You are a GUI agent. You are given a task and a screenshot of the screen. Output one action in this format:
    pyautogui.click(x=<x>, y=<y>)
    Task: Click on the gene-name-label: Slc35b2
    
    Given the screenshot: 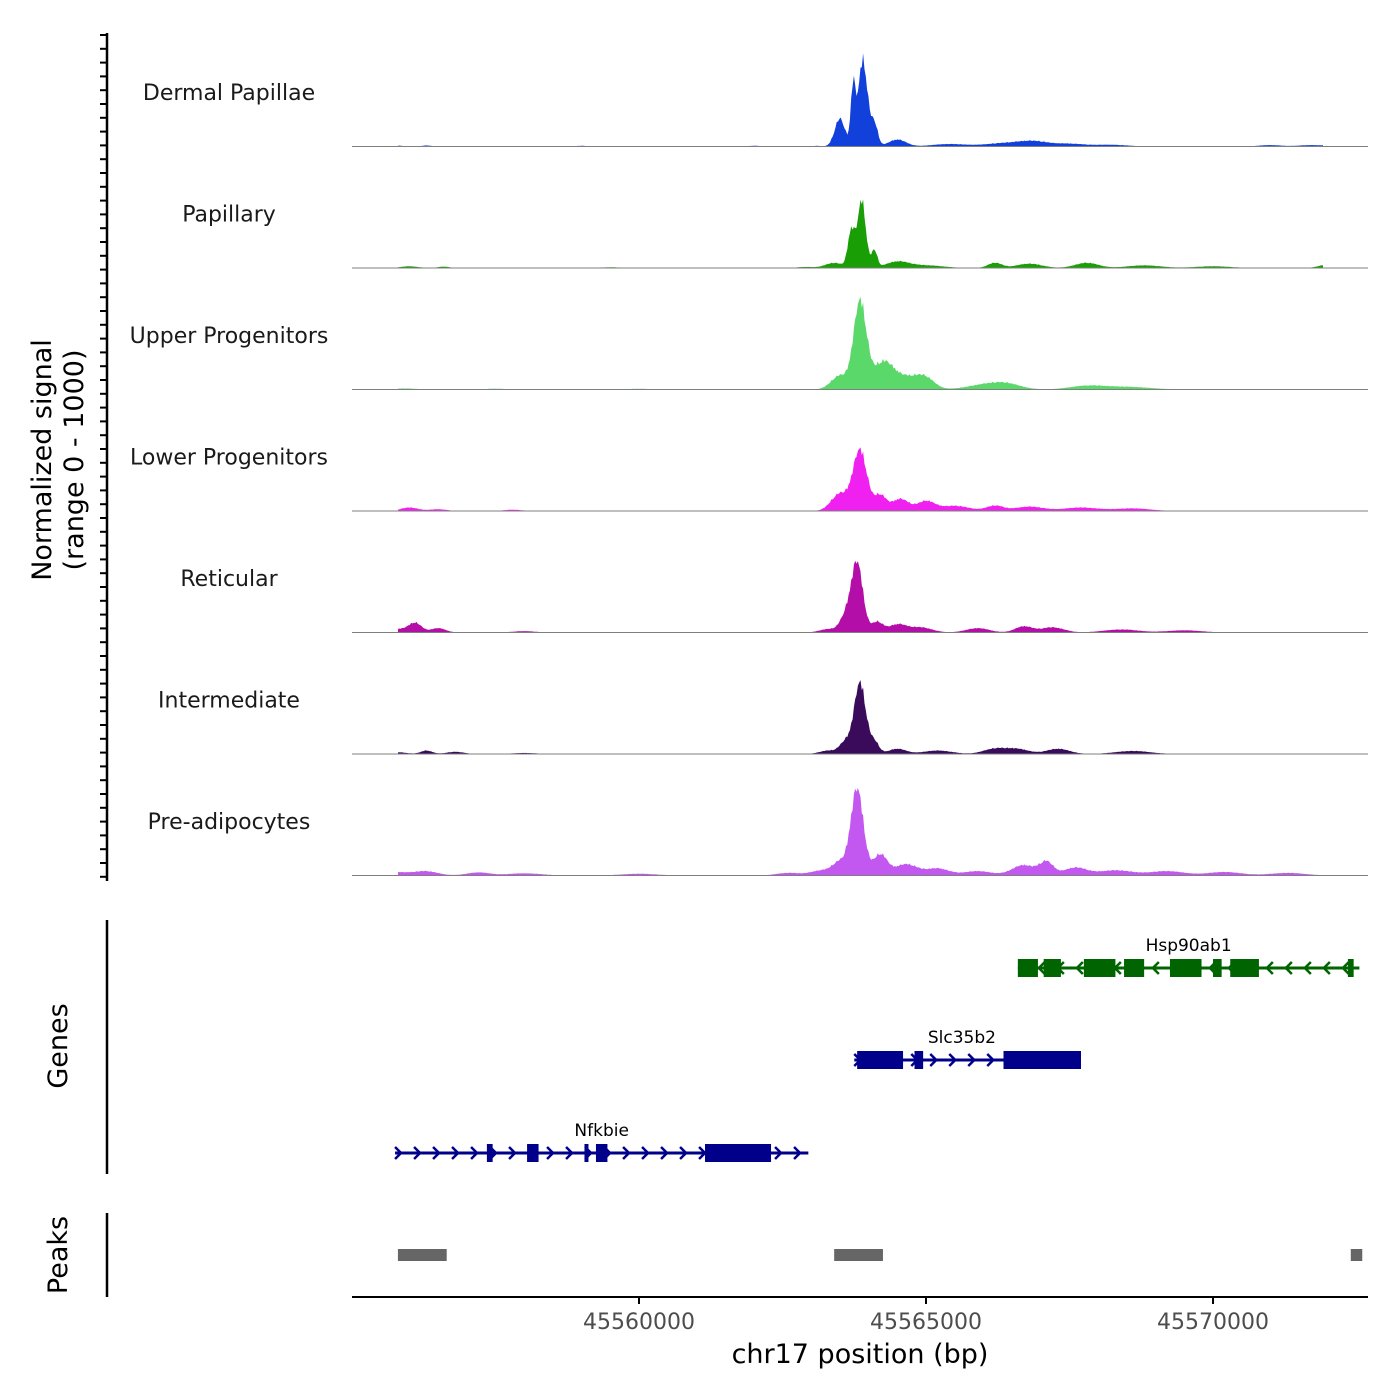 What is the action you would take?
    pyautogui.click(x=962, y=1038)
    